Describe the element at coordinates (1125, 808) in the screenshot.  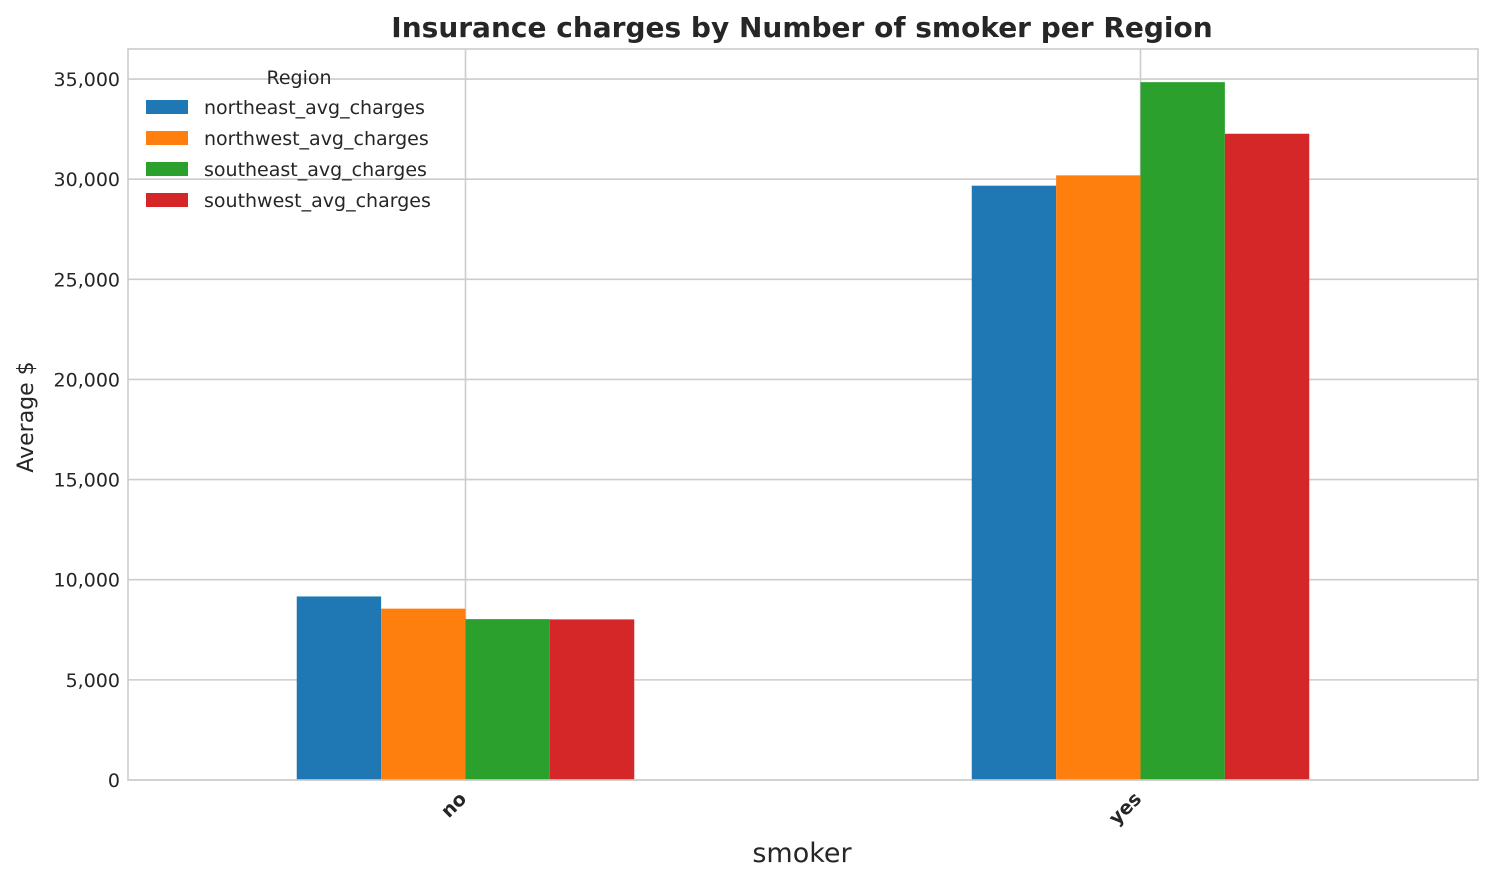
I see `x-tick-label-yes: yes` at that location.